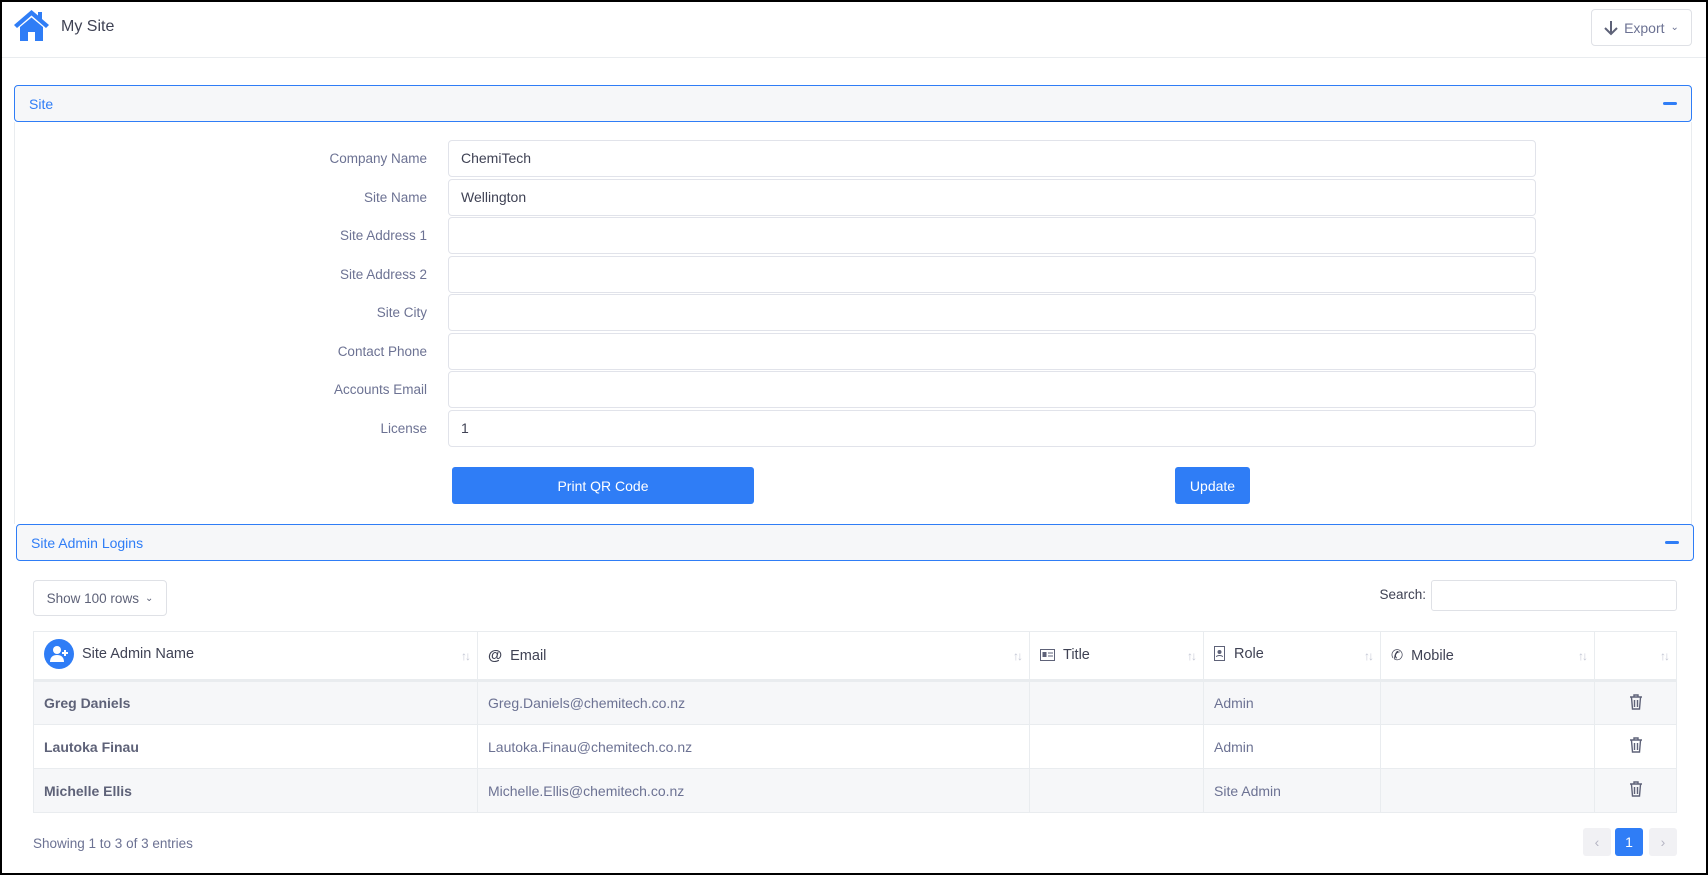 The width and height of the screenshot is (1708, 875). What do you see at coordinates (1047, 654) in the screenshot?
I see `id-card-icon` at bounding box center [1047, 654].